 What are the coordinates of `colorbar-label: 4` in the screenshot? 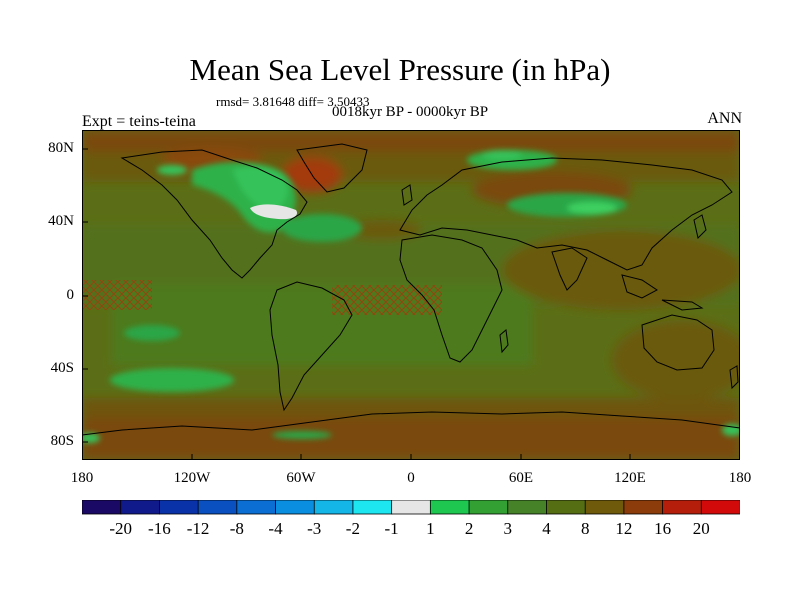 It's located at (546, 528).